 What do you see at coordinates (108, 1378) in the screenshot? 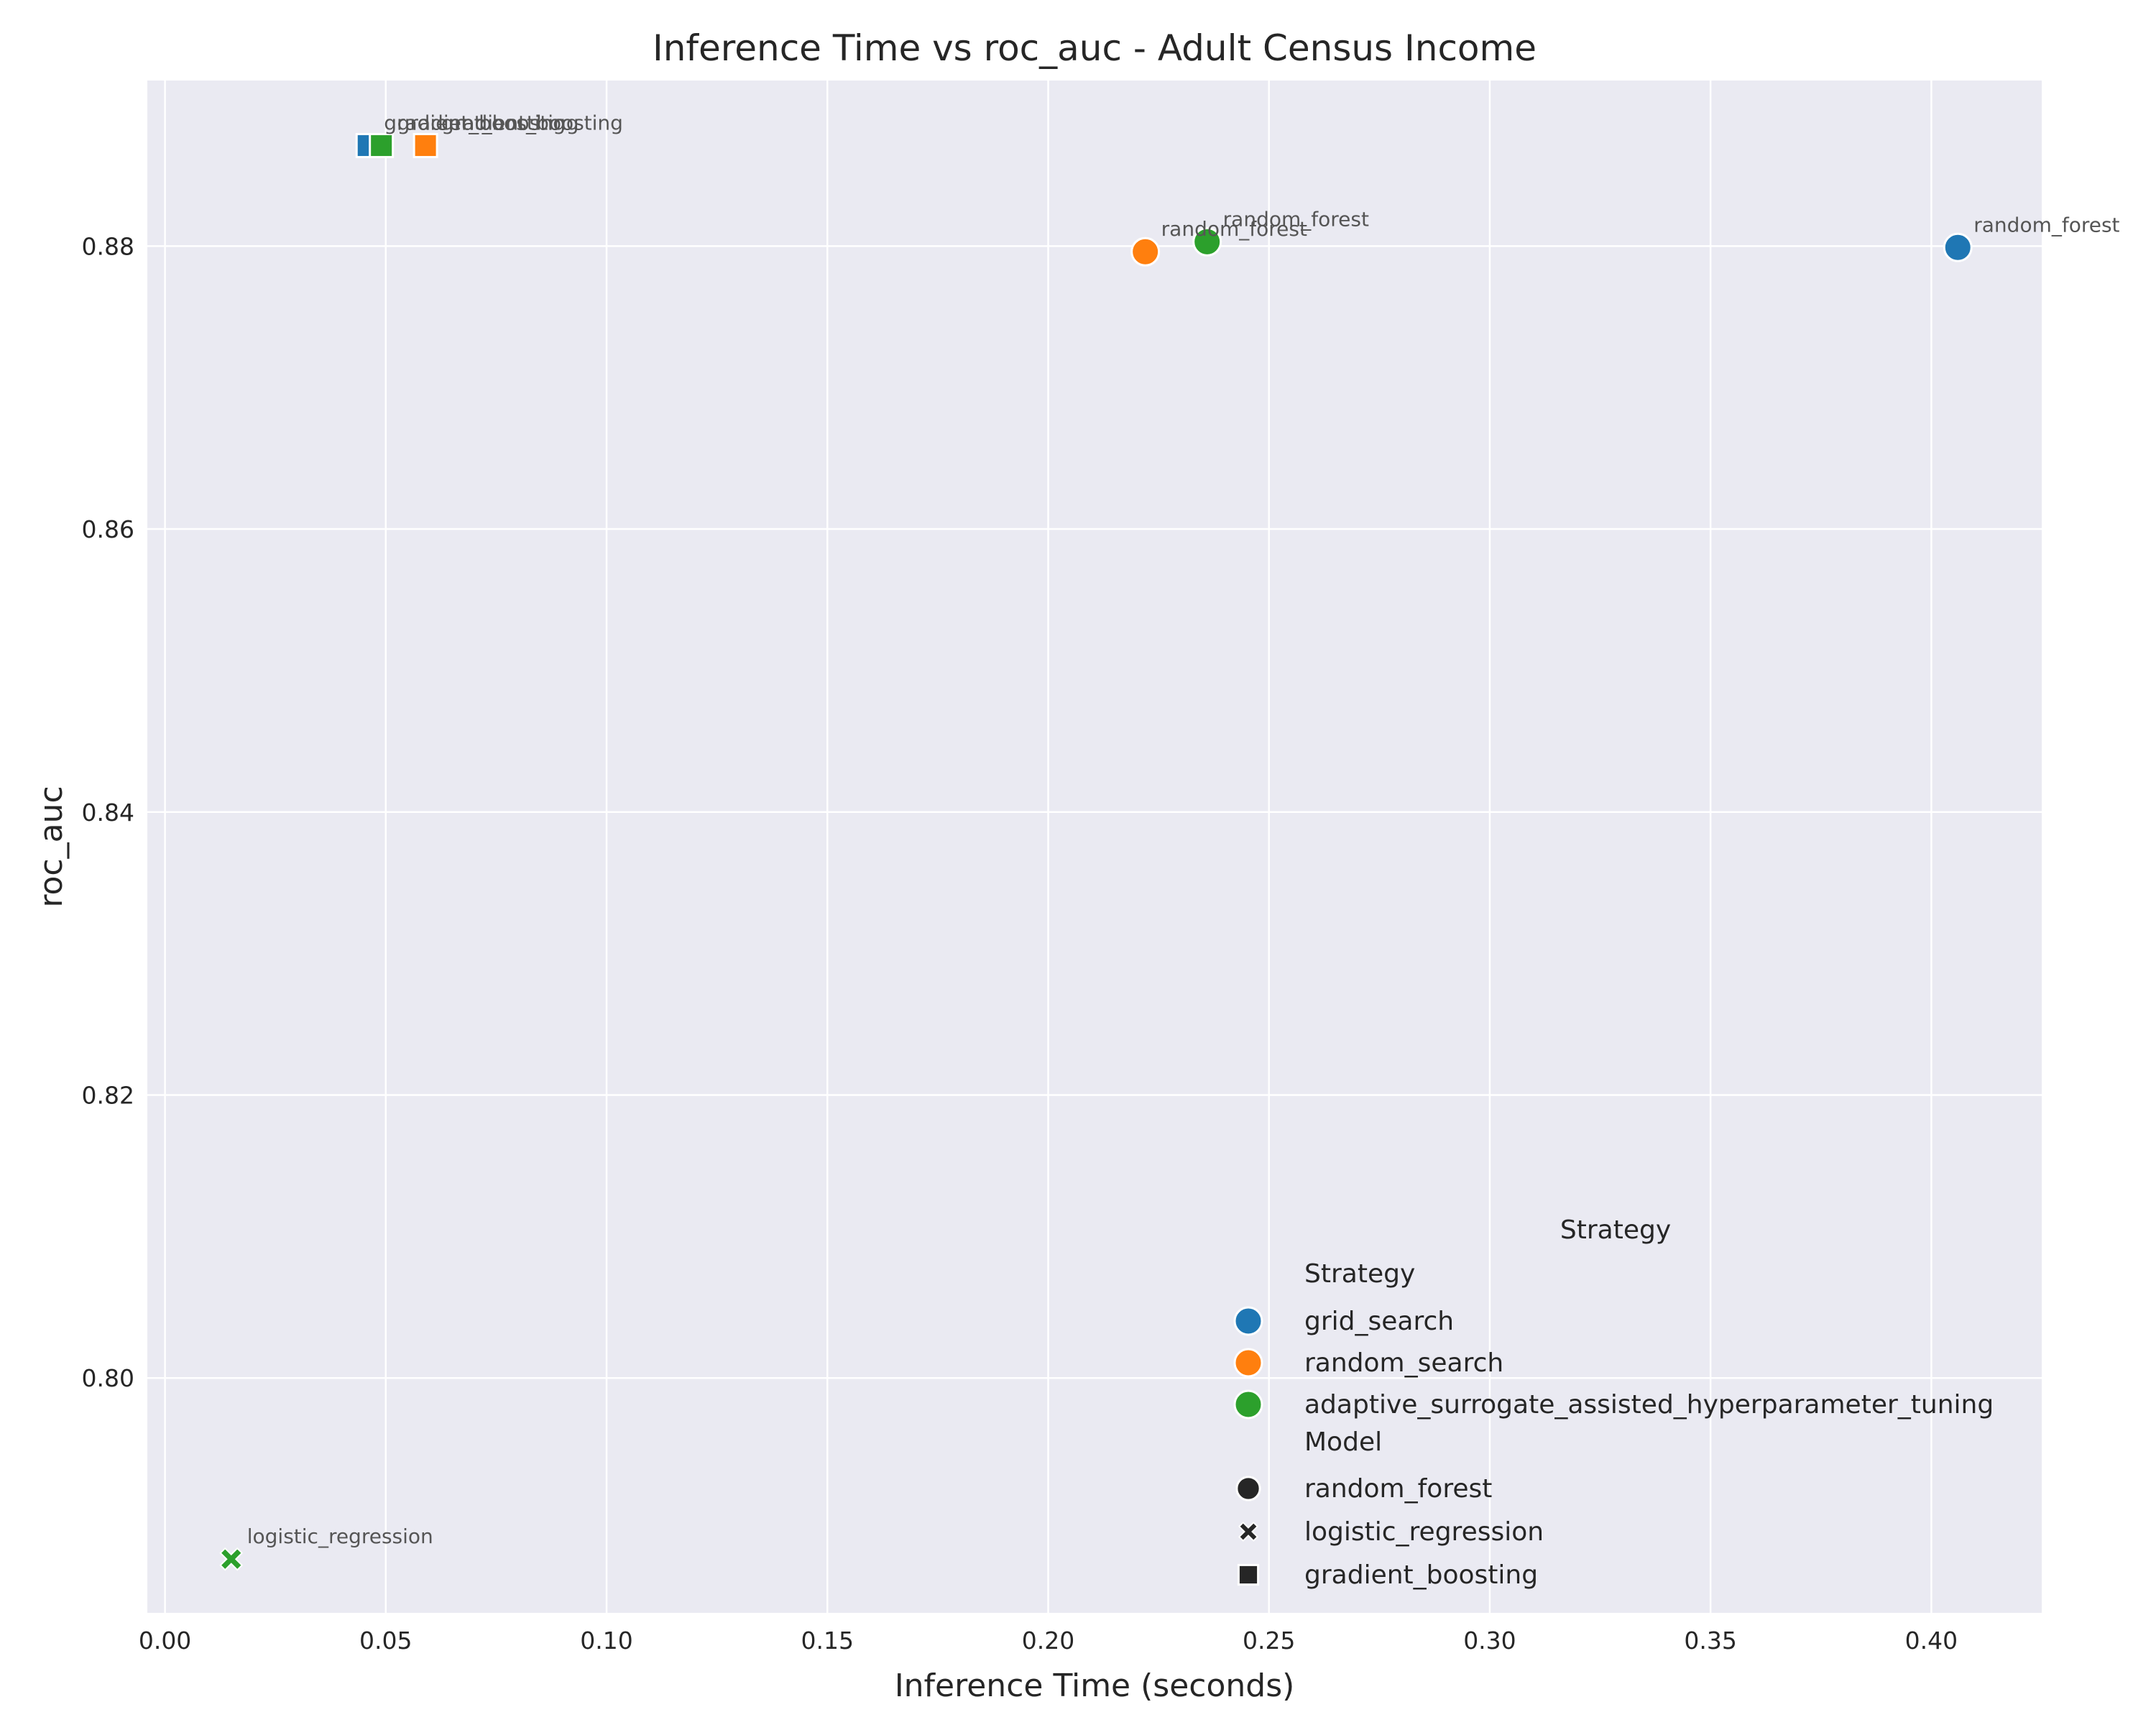
I see `y-tick-label: 0.80` at bounding box center [108, 1378].